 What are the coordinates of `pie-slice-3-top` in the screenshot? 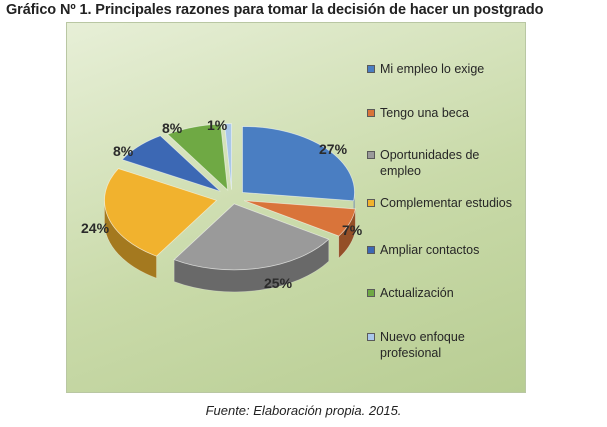 It's located at (251, 237).